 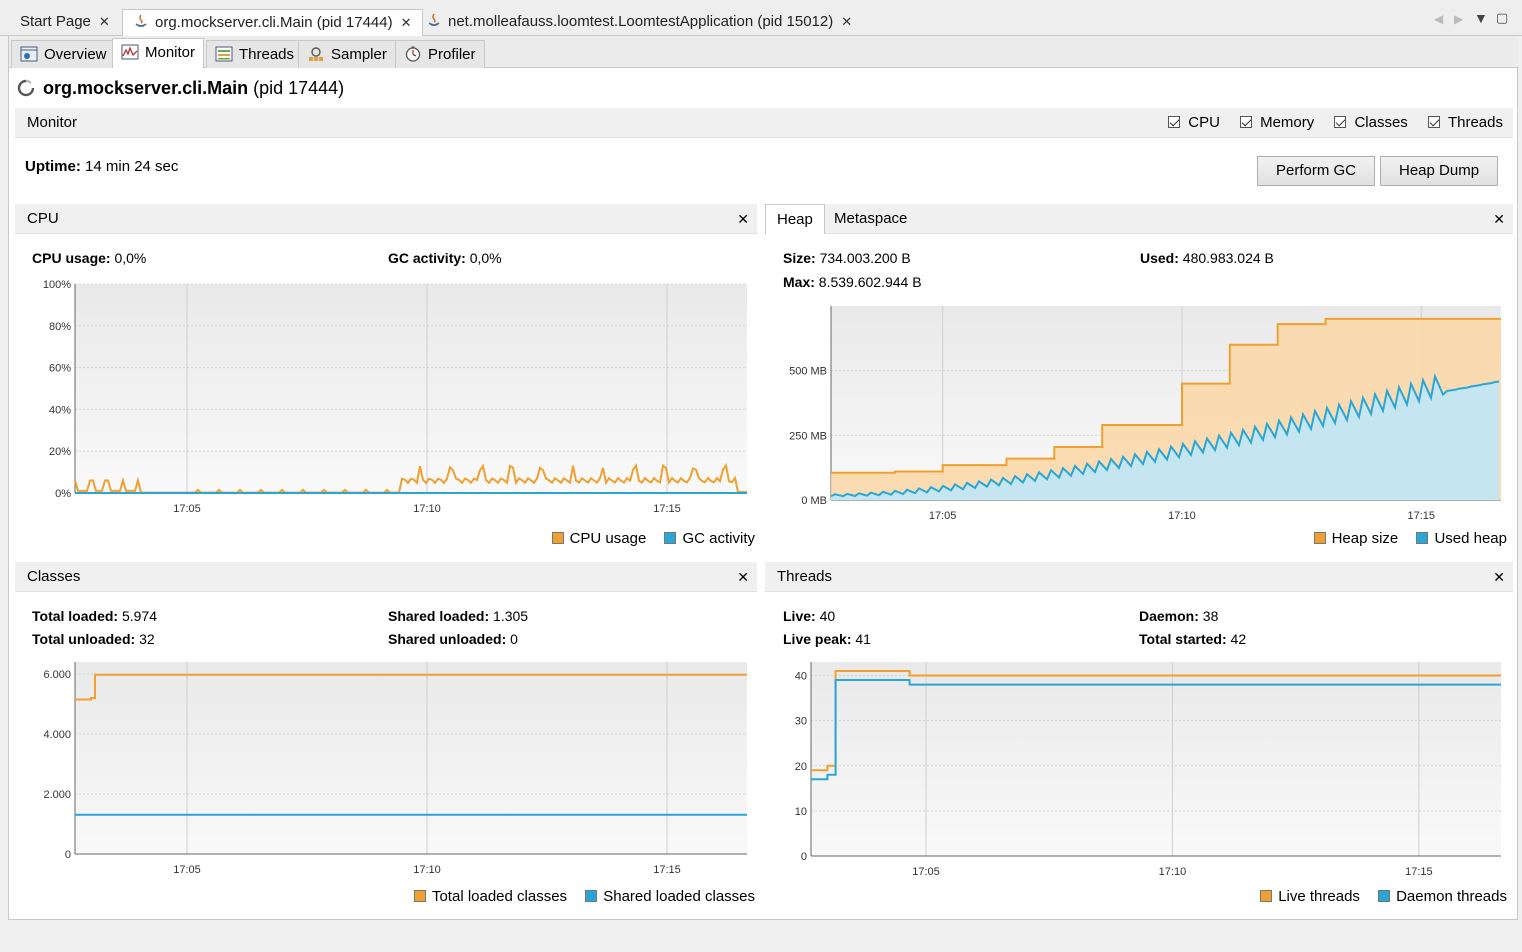 What do you see at coordinates (799, 616) in the screenshot?
I see `stat-label: Live:` at bounding box center [799, 616].